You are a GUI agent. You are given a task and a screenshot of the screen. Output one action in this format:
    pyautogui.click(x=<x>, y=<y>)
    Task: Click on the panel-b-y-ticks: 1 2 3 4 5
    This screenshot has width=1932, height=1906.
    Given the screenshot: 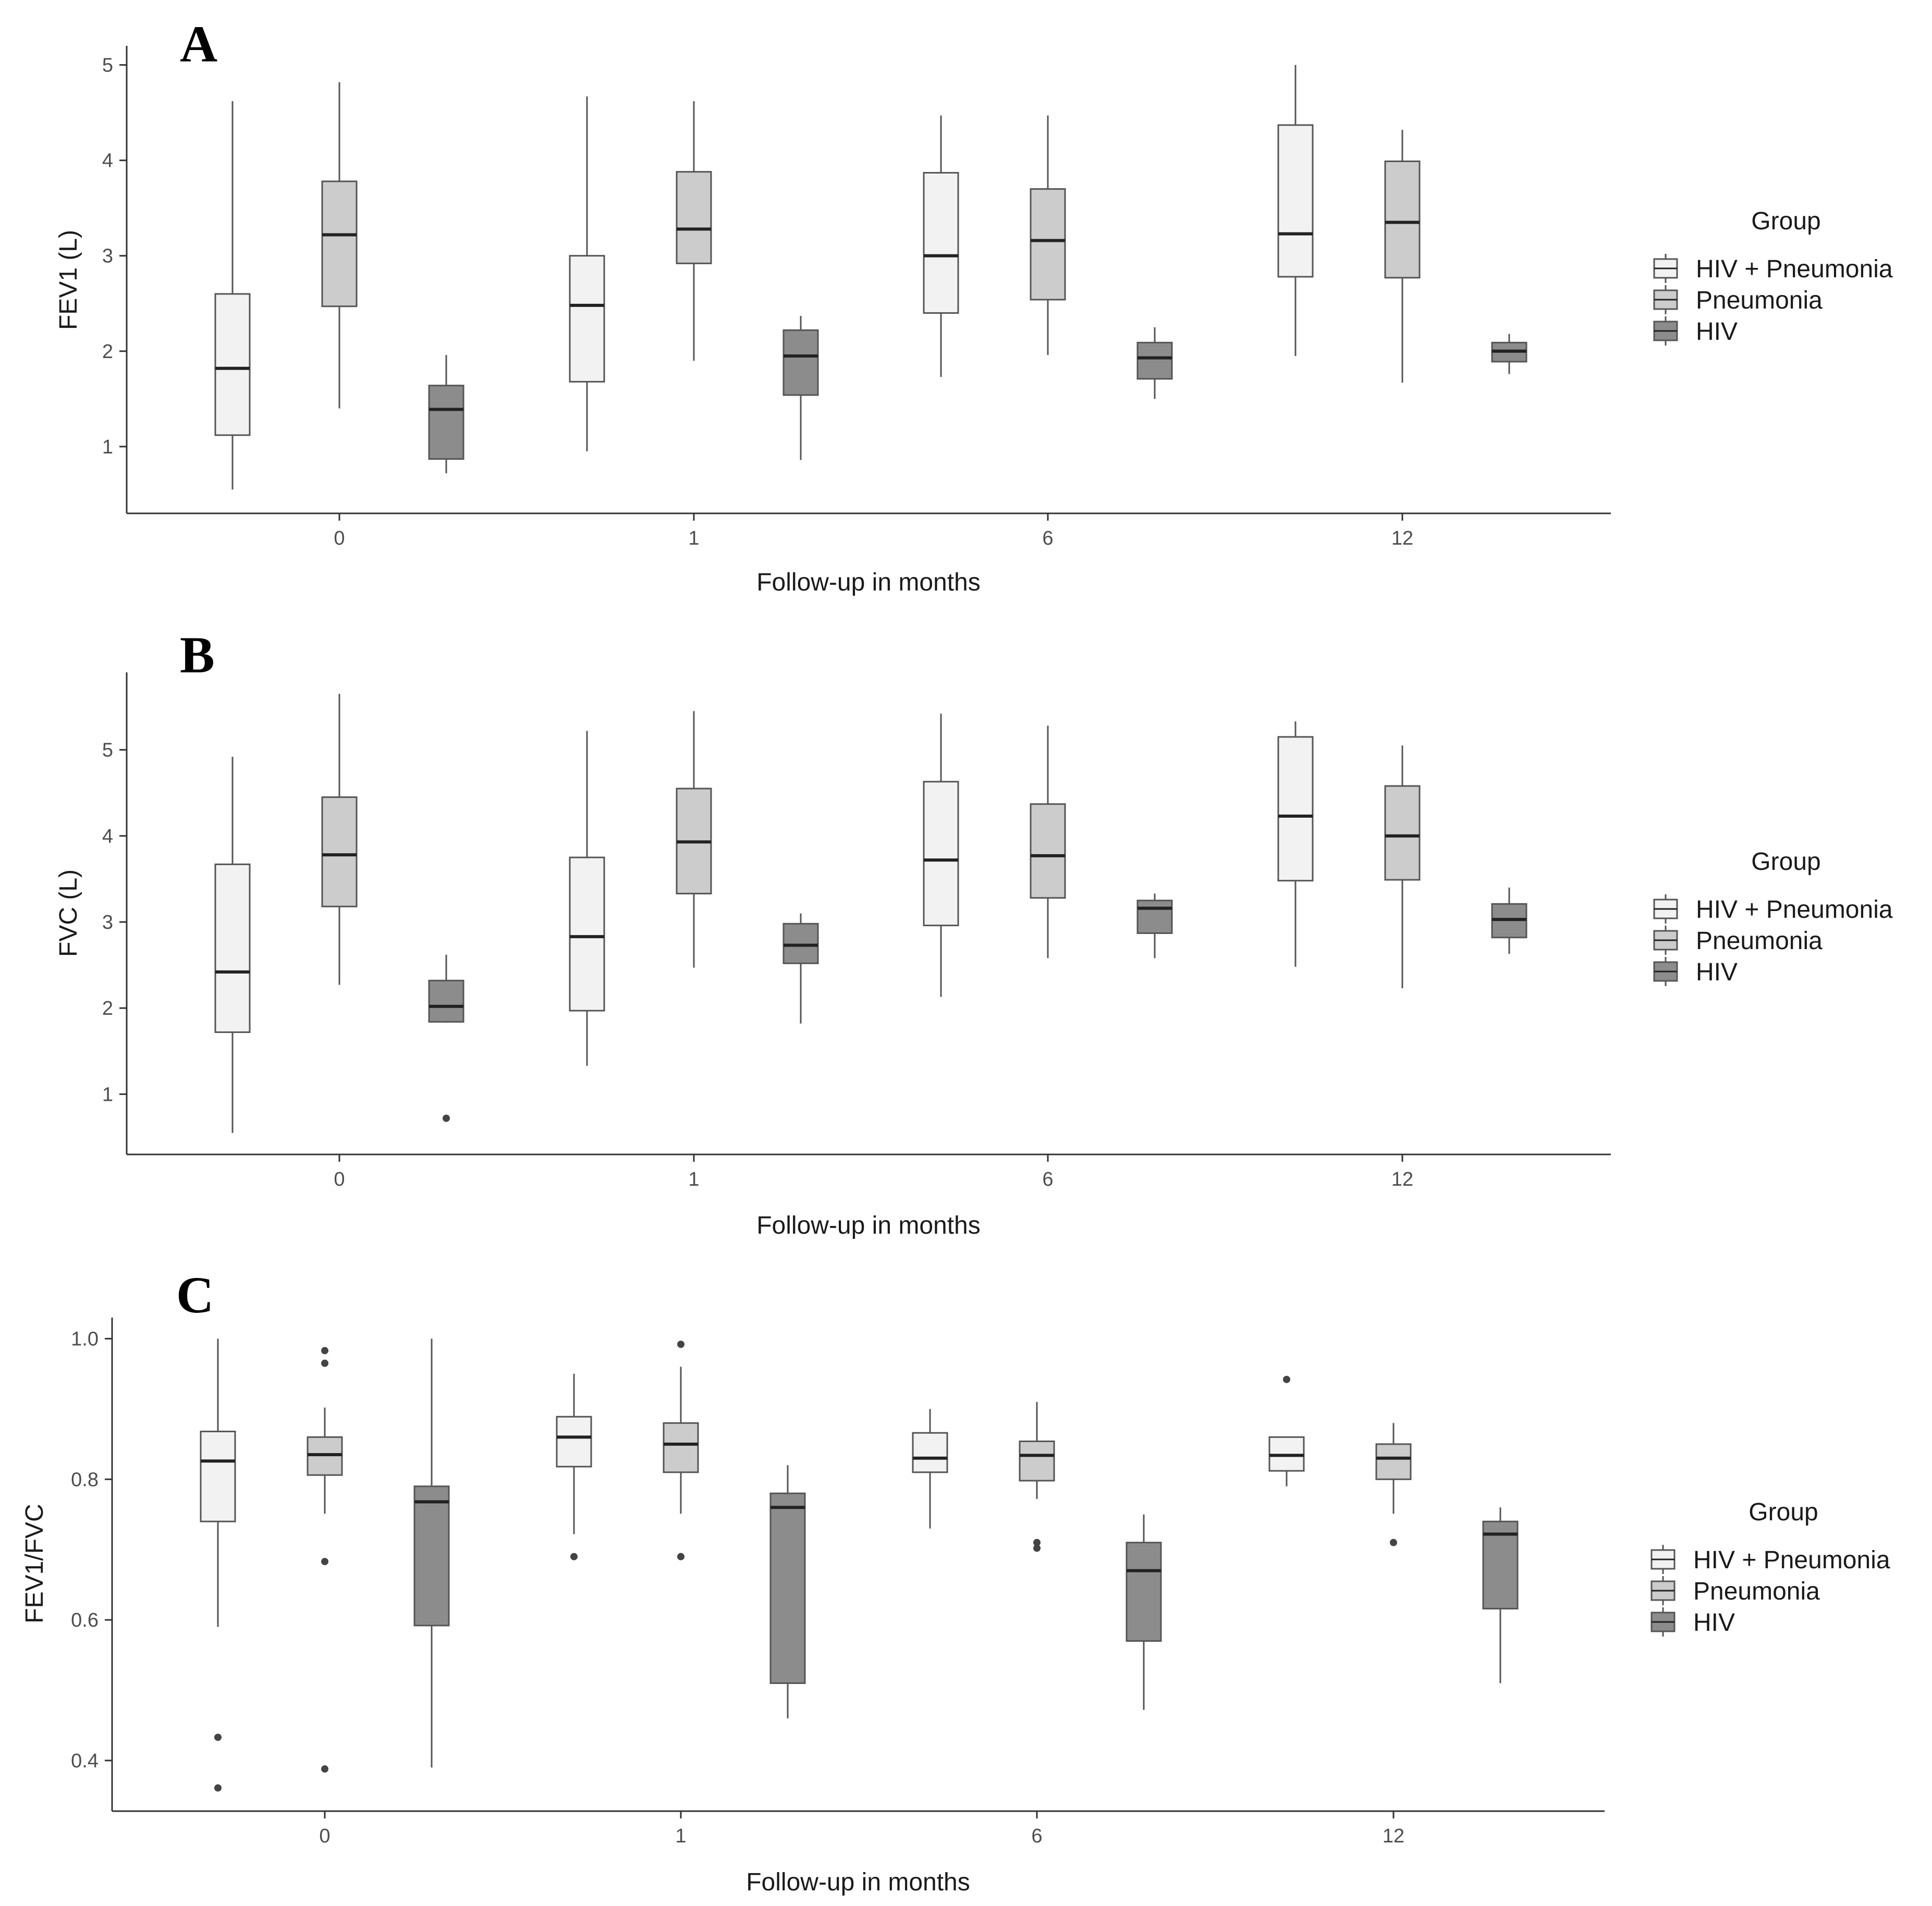 What is the action you would take?
    pyautogui.click(x=115, y=922)
    